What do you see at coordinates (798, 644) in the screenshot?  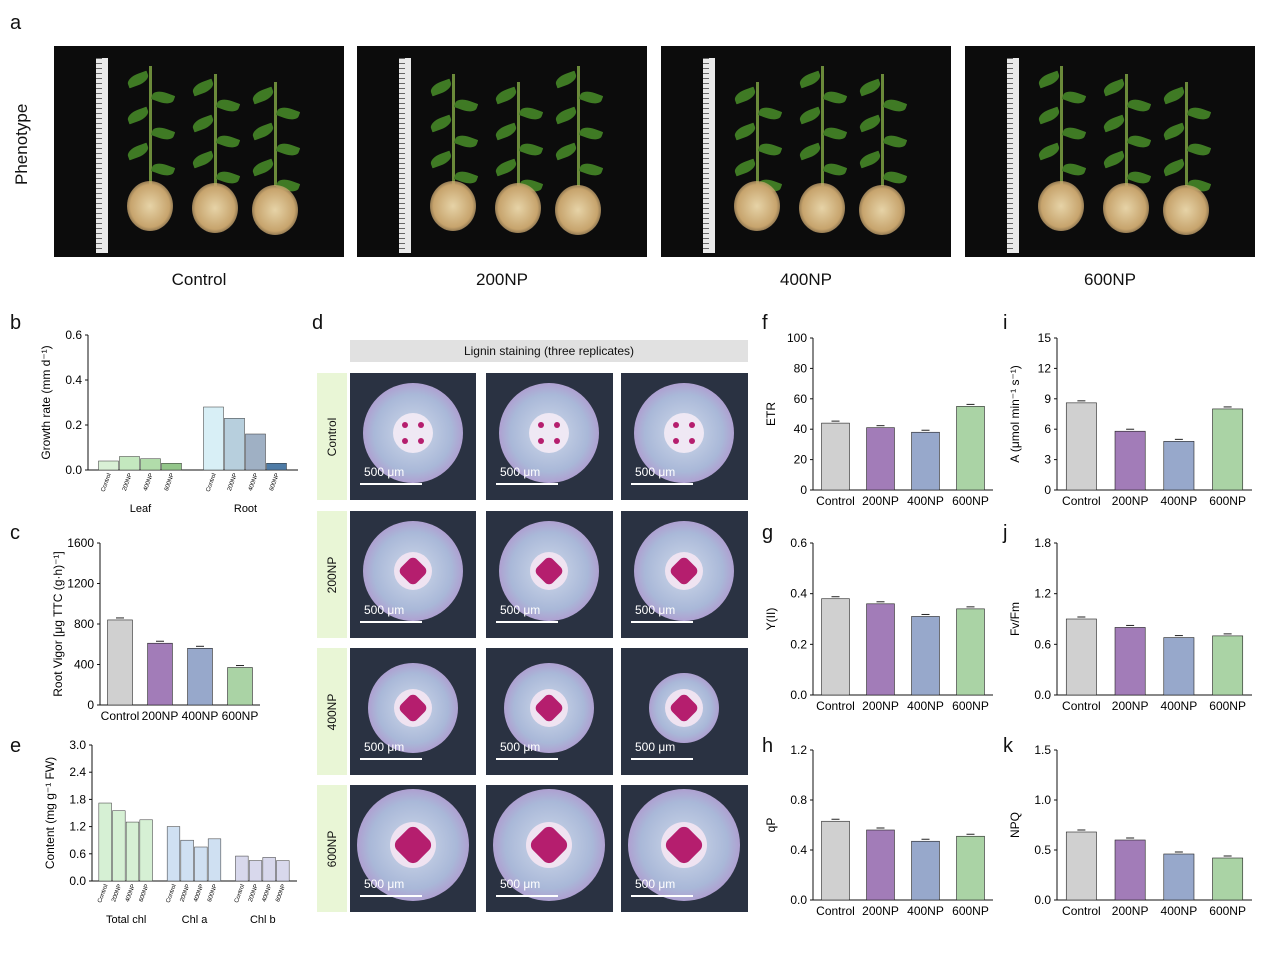 I see `g-ytick-label: 0.2` at bounding box center [798, 644].